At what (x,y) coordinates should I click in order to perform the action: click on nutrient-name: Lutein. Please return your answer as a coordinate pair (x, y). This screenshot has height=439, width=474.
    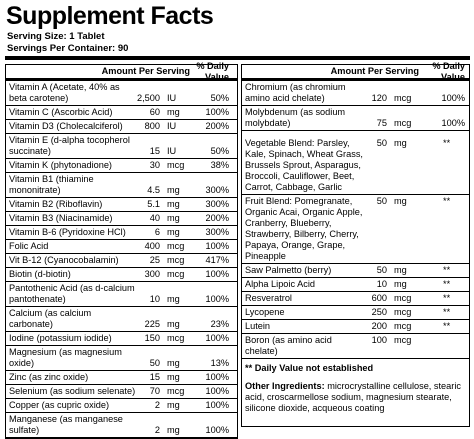
    Looking at the image, I should click on (258, 326).